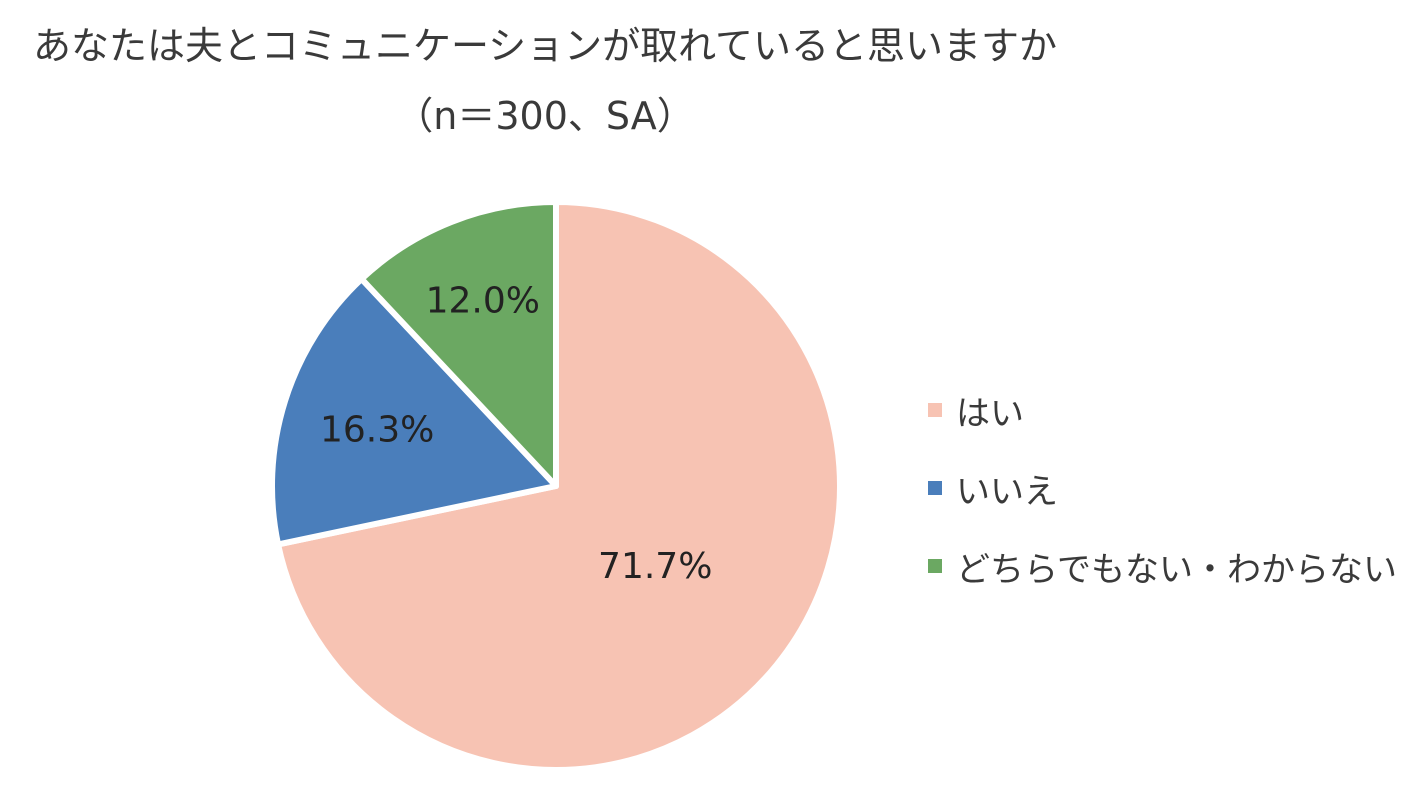 This screenshot has width=1403, height=788. I want to click on legend-swatch-neither, so click(935, 566).